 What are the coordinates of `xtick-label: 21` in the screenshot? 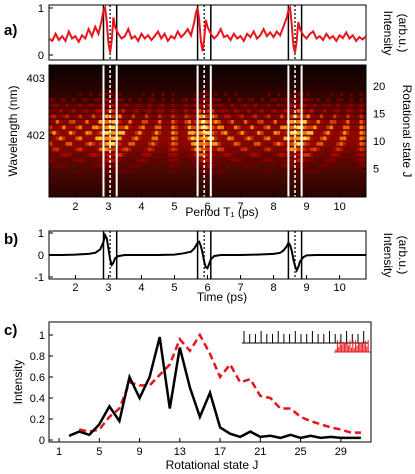 It's located at (260, 452).